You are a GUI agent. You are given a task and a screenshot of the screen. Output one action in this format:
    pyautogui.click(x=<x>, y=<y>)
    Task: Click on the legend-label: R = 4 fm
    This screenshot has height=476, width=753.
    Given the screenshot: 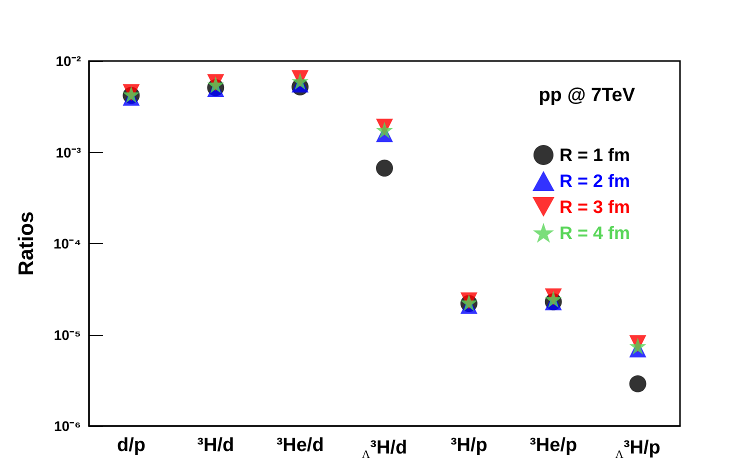 What is the action you would take?
    pyautogui.click(x=594, y=232)
    